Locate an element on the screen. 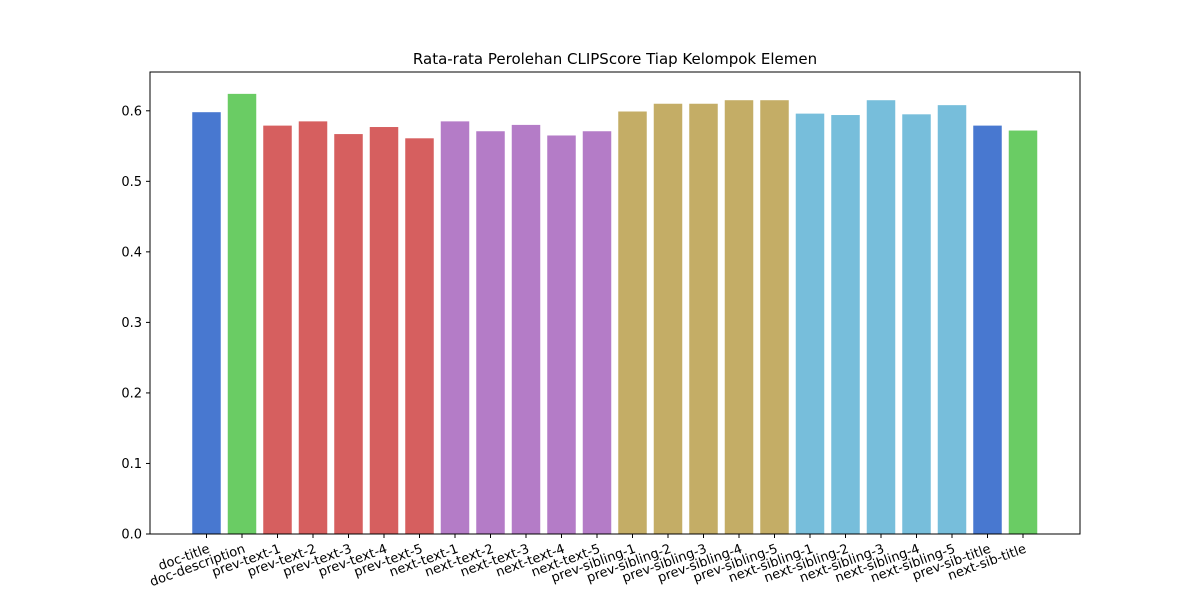  y-tick-label: 0.4 is located at coordinates (131, 252).